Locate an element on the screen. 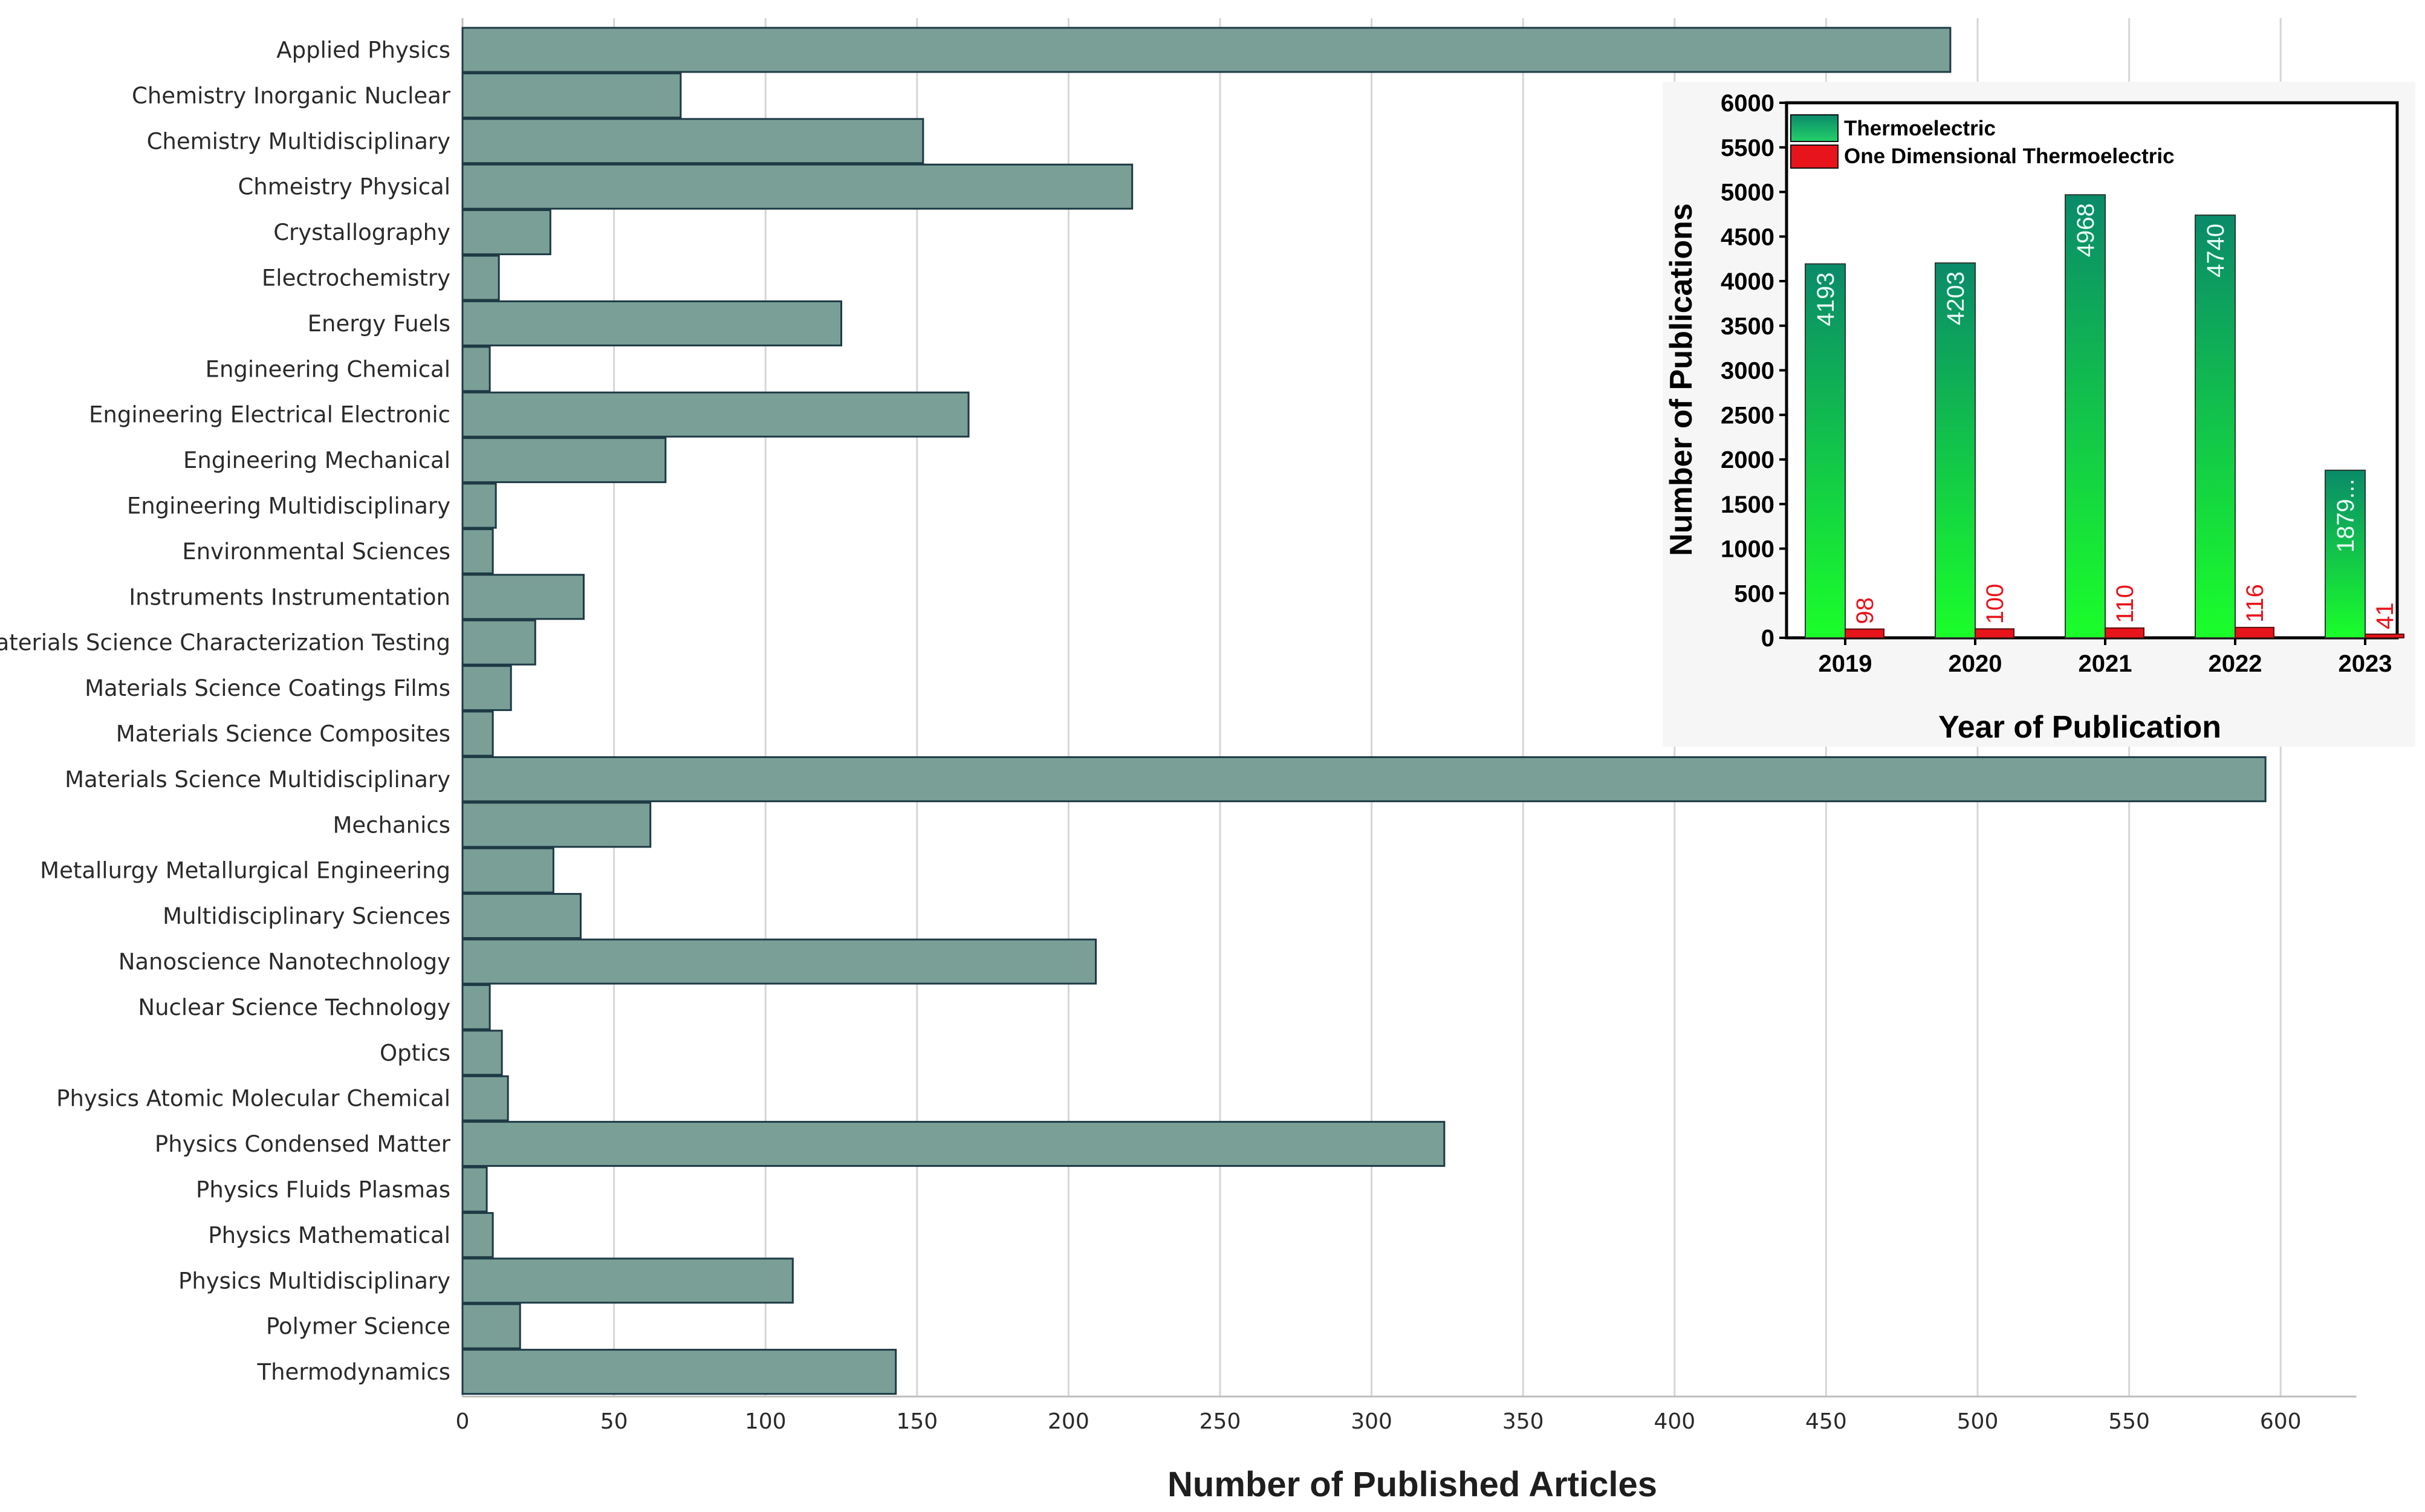  main-x-axis-title: Number of Published Articles is located at coordinates (1412, 1484).